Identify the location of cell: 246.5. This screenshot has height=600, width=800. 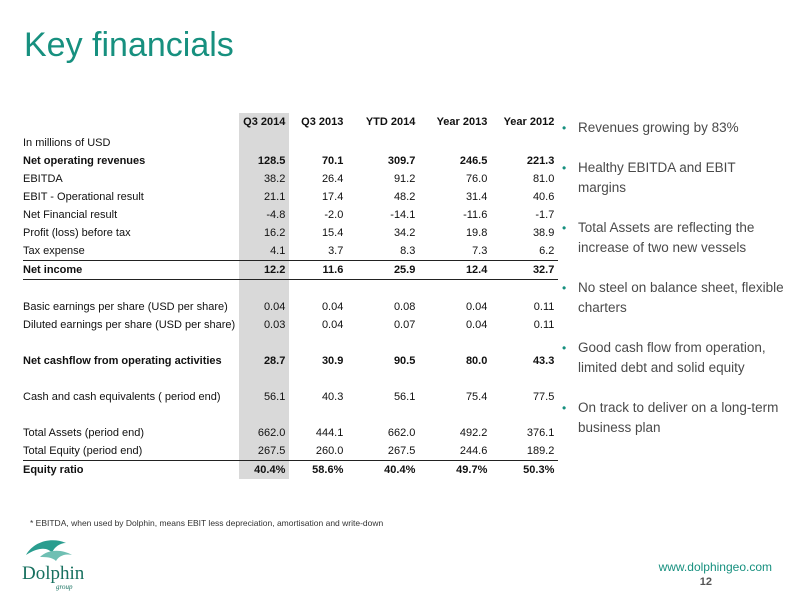
(473, 161).